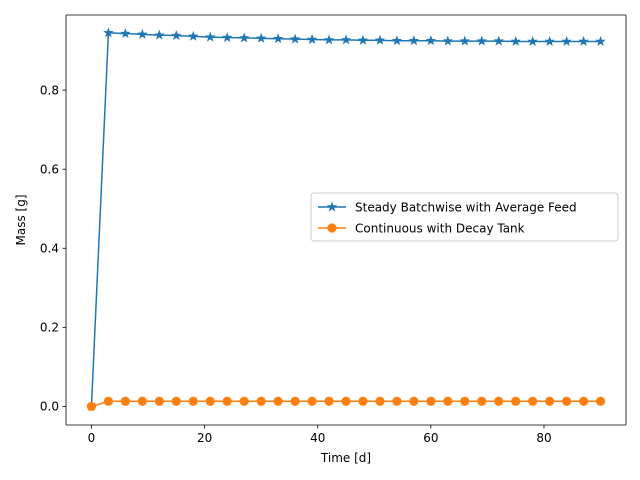  What do you see at coordinates (543, 438) in the screenshot?
I see `x-tick-label: 80` at bounding box center [543, 438].